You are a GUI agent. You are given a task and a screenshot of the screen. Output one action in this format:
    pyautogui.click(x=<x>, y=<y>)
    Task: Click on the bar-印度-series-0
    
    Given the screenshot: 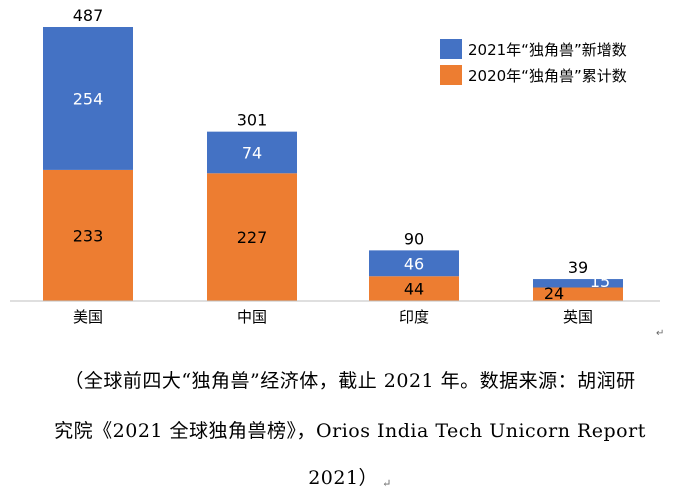 What is the action you would take?
    pyautogui.click(x=414, y=288)
    